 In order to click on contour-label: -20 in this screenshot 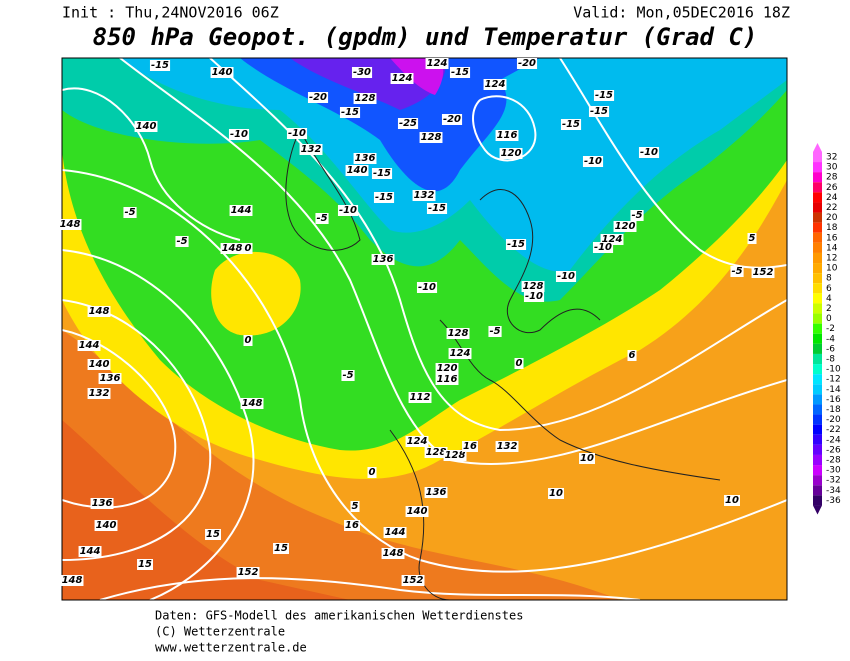, I will do `click(452, 119)`.